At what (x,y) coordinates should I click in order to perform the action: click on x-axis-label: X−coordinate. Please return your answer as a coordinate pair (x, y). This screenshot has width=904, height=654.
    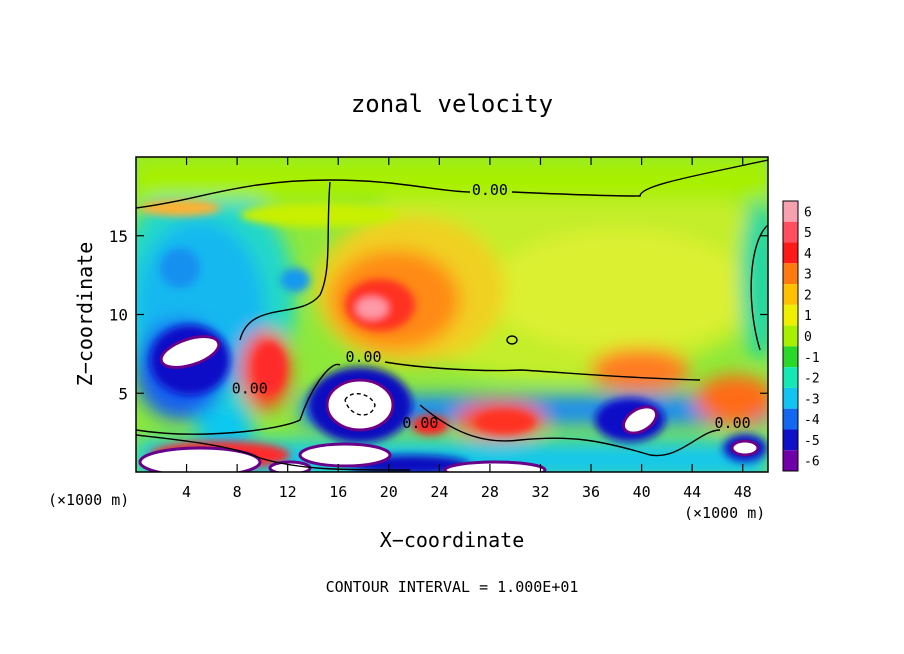
    Looking at the image, I should click on (452, 540).